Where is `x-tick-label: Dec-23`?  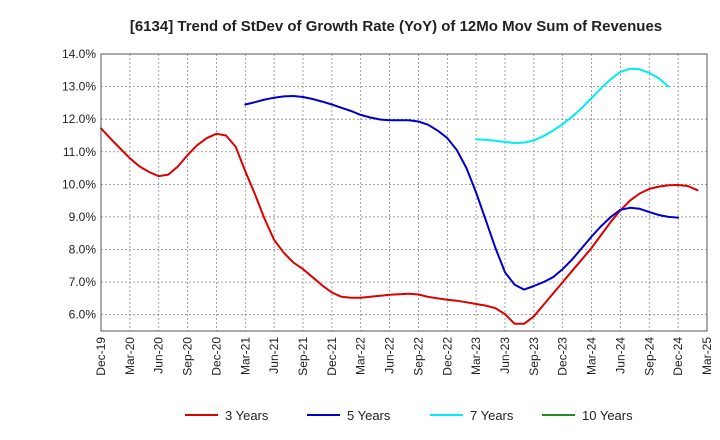 x-tick-label: Dec-23 is located at coordinates (563, 356).